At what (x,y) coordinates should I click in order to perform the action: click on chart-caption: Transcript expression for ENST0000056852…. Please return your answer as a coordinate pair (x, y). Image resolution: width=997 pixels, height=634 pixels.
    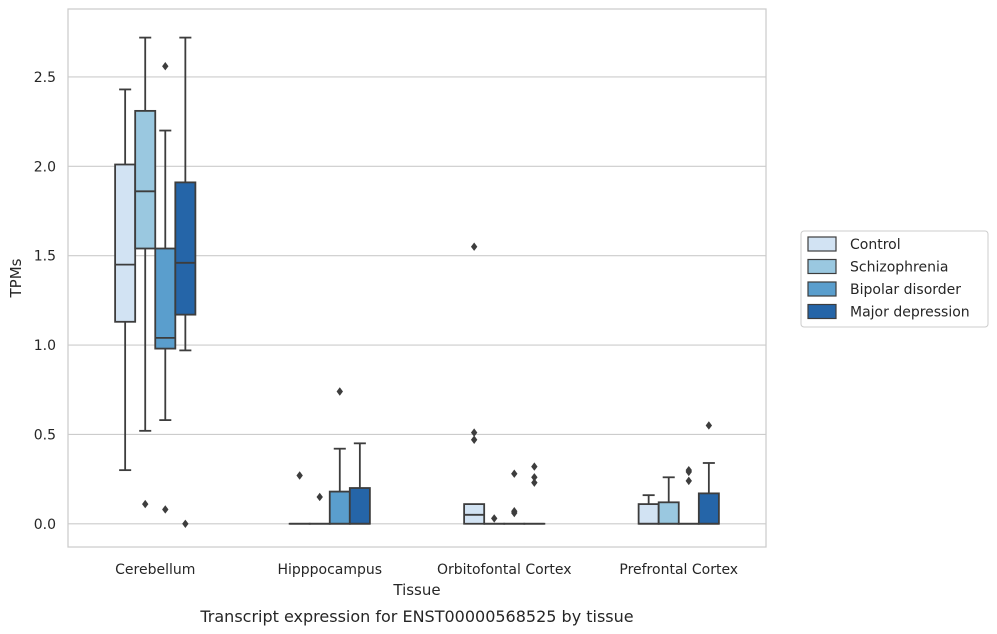
    Looking at the image, I should click on (416, 616).